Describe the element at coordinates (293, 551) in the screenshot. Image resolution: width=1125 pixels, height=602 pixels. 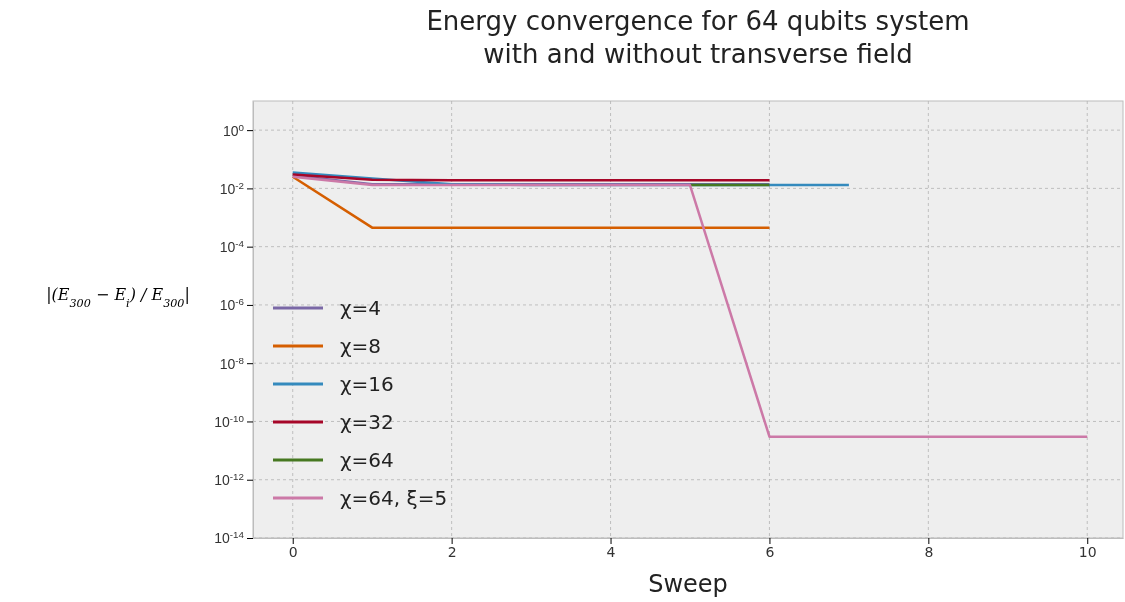
I see `x-tick-label: 0` at that location.